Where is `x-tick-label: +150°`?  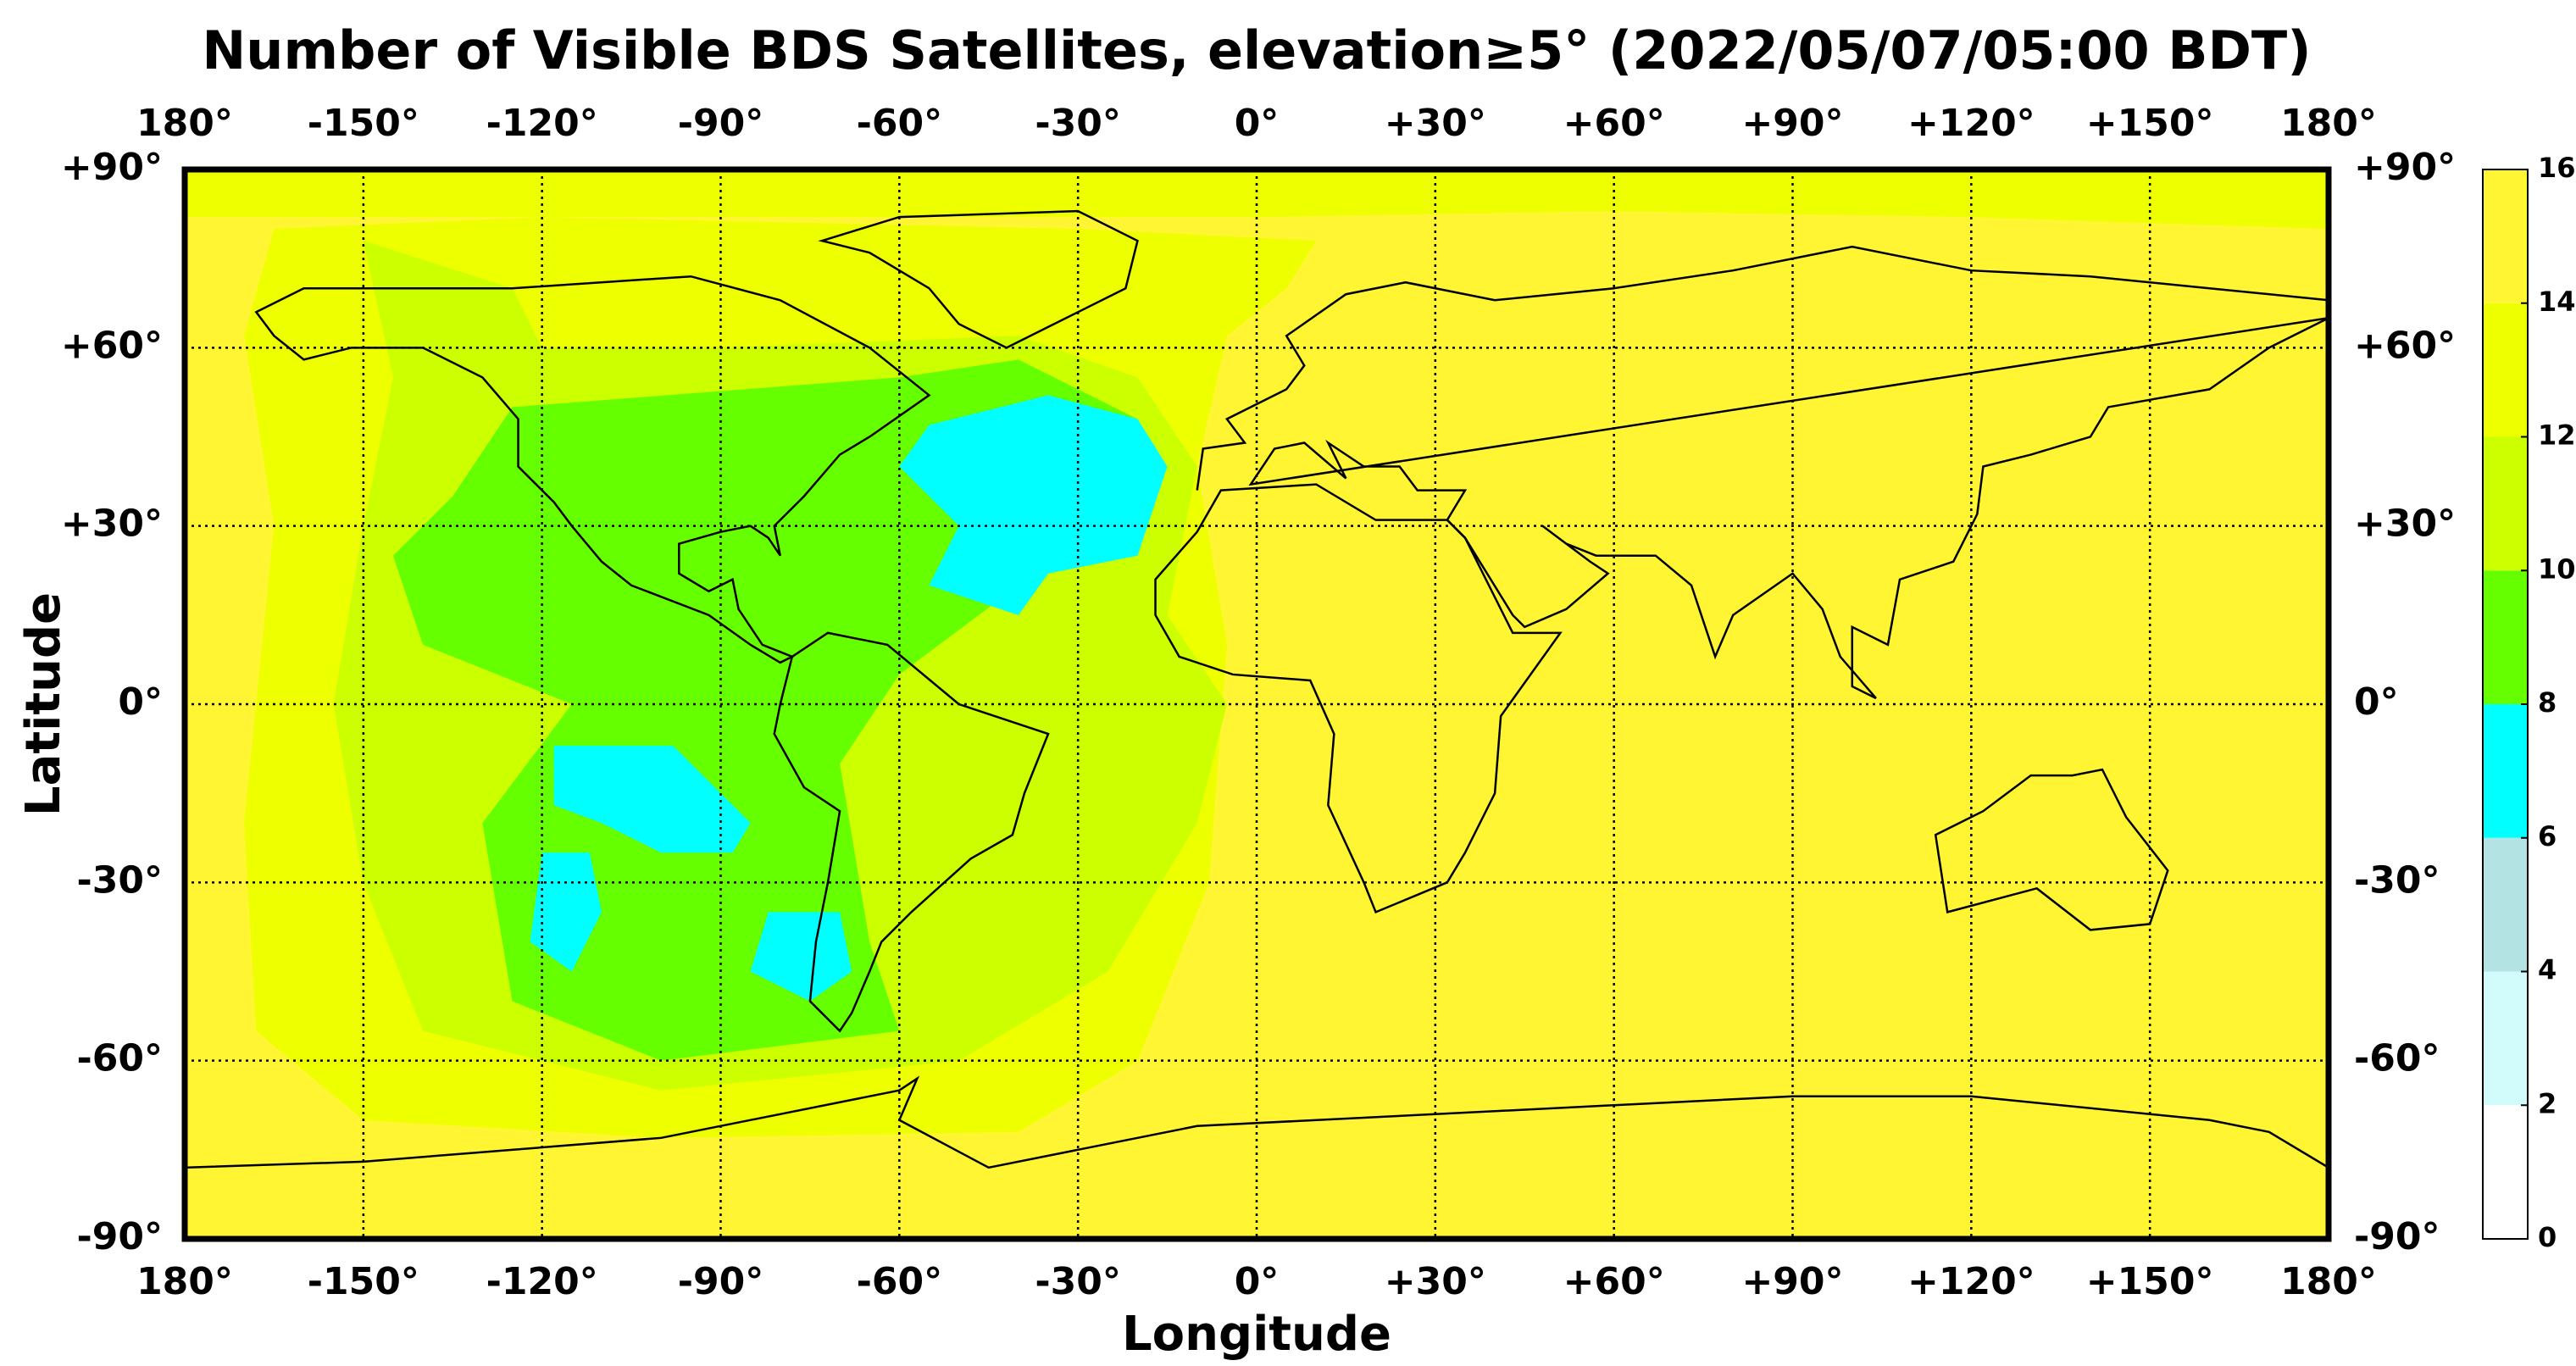 x-tick-label: +150° is located at coordinates (2150, 1281).